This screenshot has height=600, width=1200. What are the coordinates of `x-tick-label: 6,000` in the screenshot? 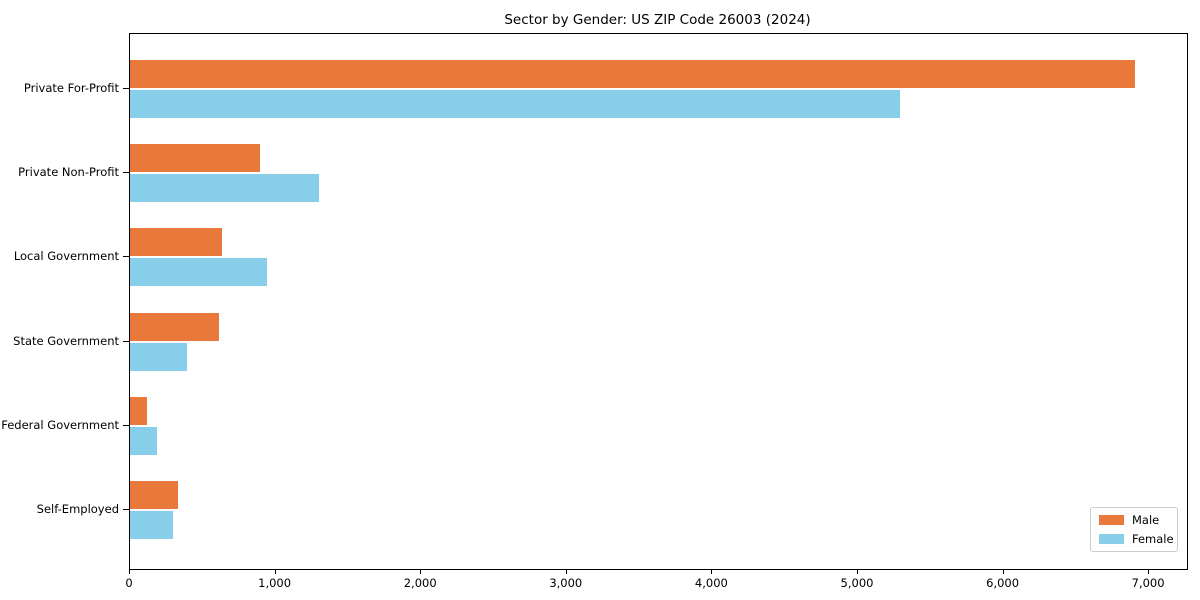 It's located at (1003, 583).